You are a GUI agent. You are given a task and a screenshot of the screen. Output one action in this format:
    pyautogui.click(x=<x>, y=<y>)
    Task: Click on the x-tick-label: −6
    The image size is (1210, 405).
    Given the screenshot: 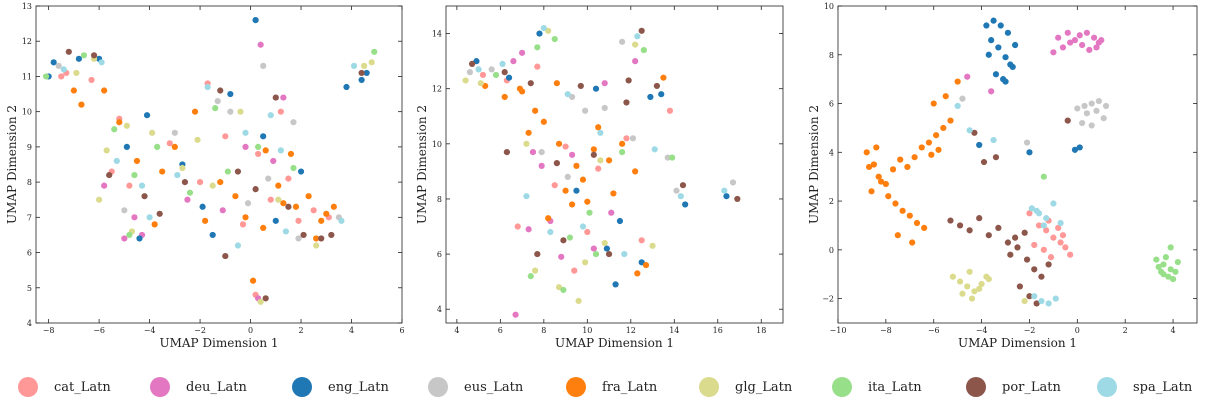 What is the action you would take?
    pyautogui.click(x=934, y=330)
    